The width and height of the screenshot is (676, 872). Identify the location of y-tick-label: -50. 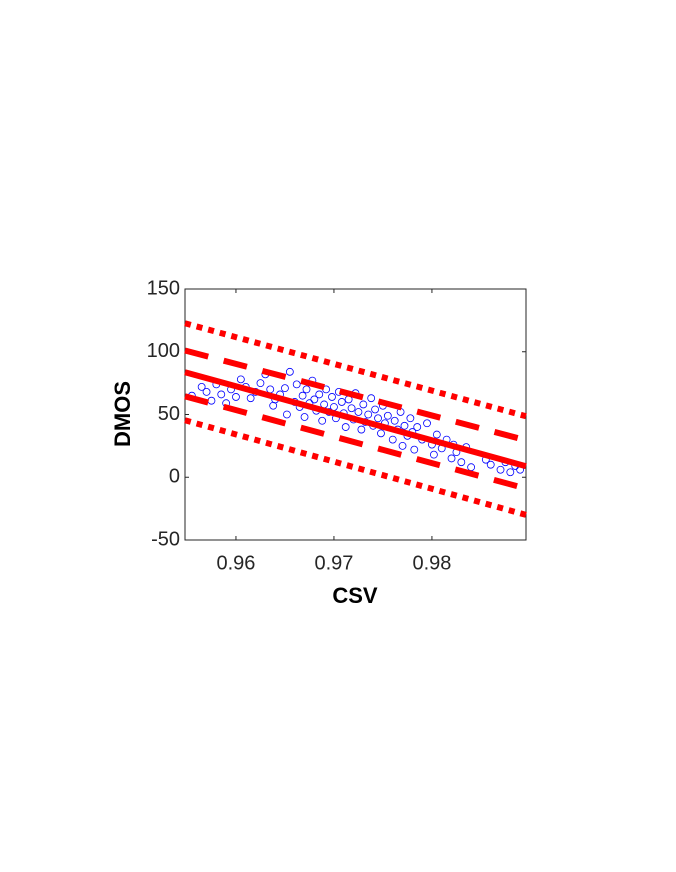
(165, 539).